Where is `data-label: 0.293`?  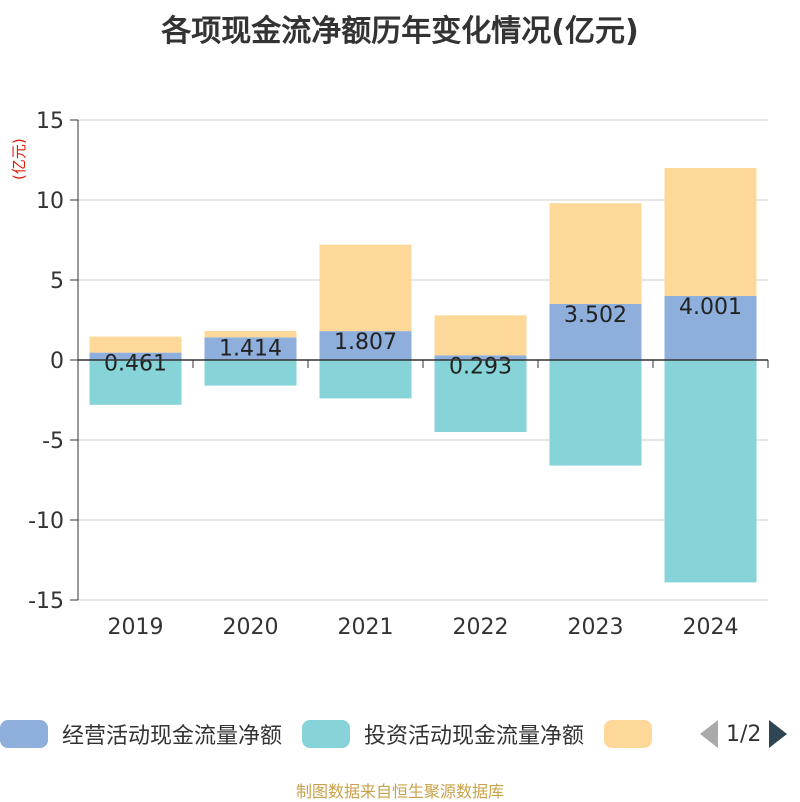
data-label: 0.293 is located at coordinates (480, 366).